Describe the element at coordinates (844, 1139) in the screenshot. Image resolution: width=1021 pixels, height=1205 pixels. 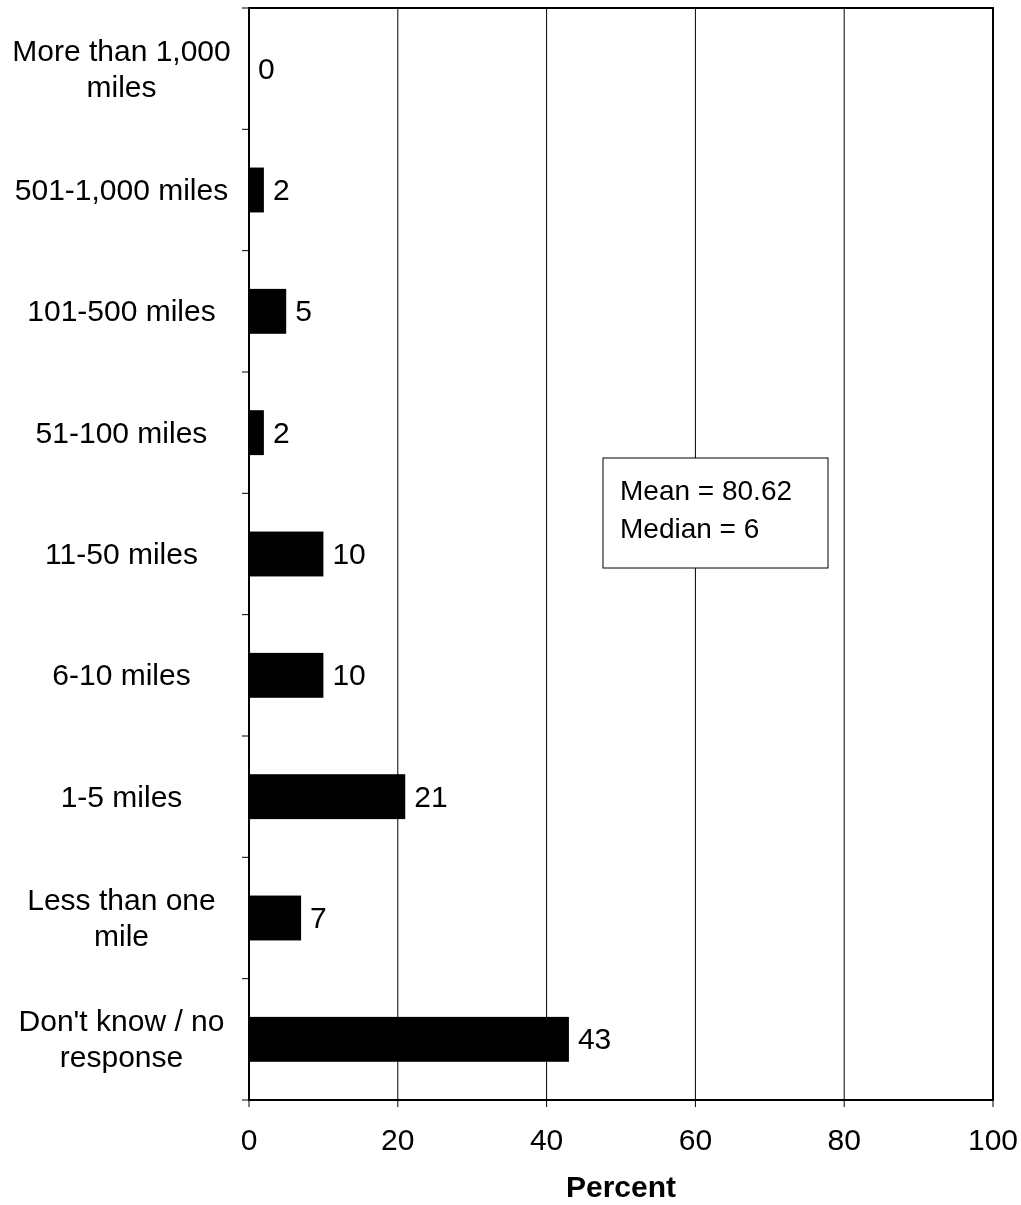
I see `x-tick-label: 80` at that location.